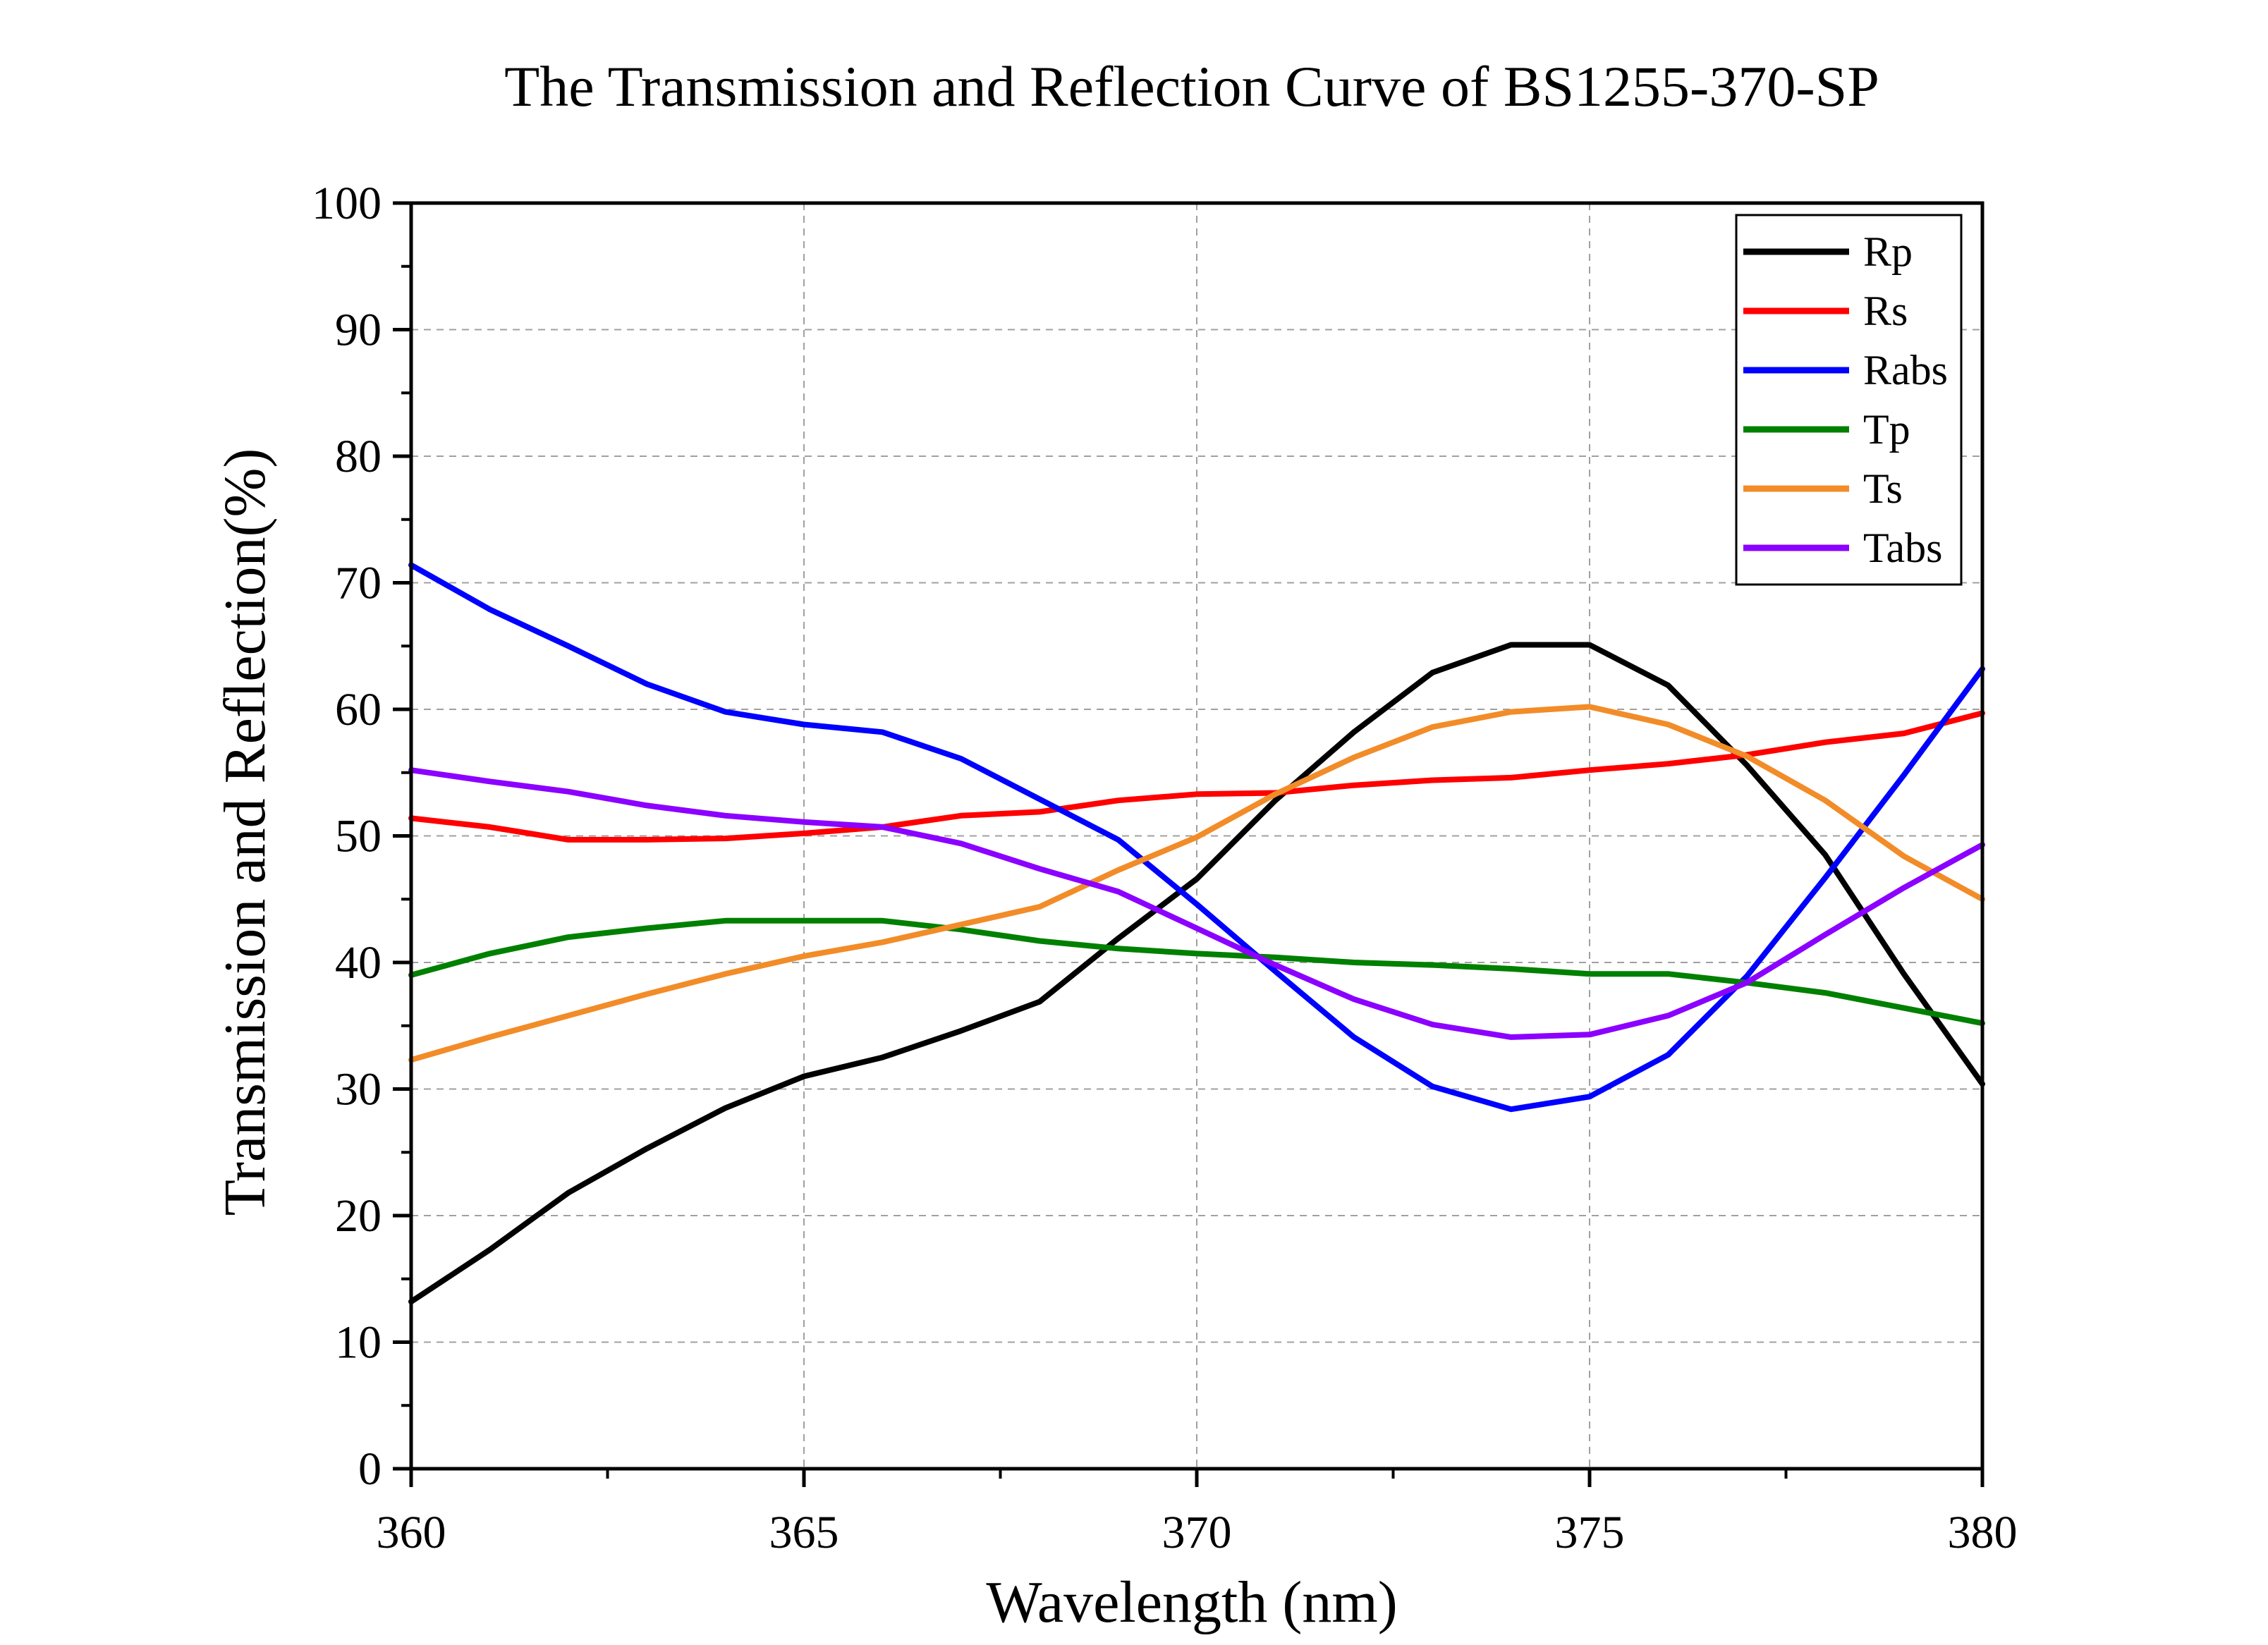 The image size is (2268, 1645). What do you see at coordinates (370, 1469) in the screenshot?
I see `y-tick-label: 0` at bounding box center [370, 1469].